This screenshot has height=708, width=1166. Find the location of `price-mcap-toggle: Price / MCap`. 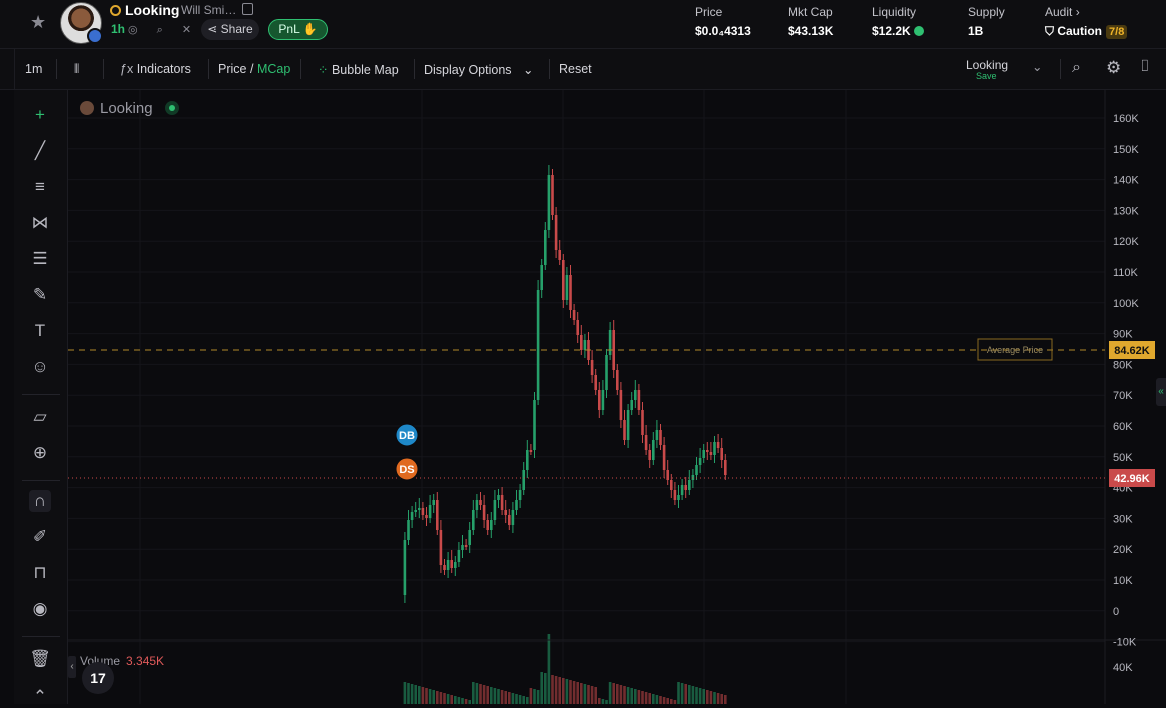

price-mcap-toggle: Price / MCap is located at coordinates (254, 69).